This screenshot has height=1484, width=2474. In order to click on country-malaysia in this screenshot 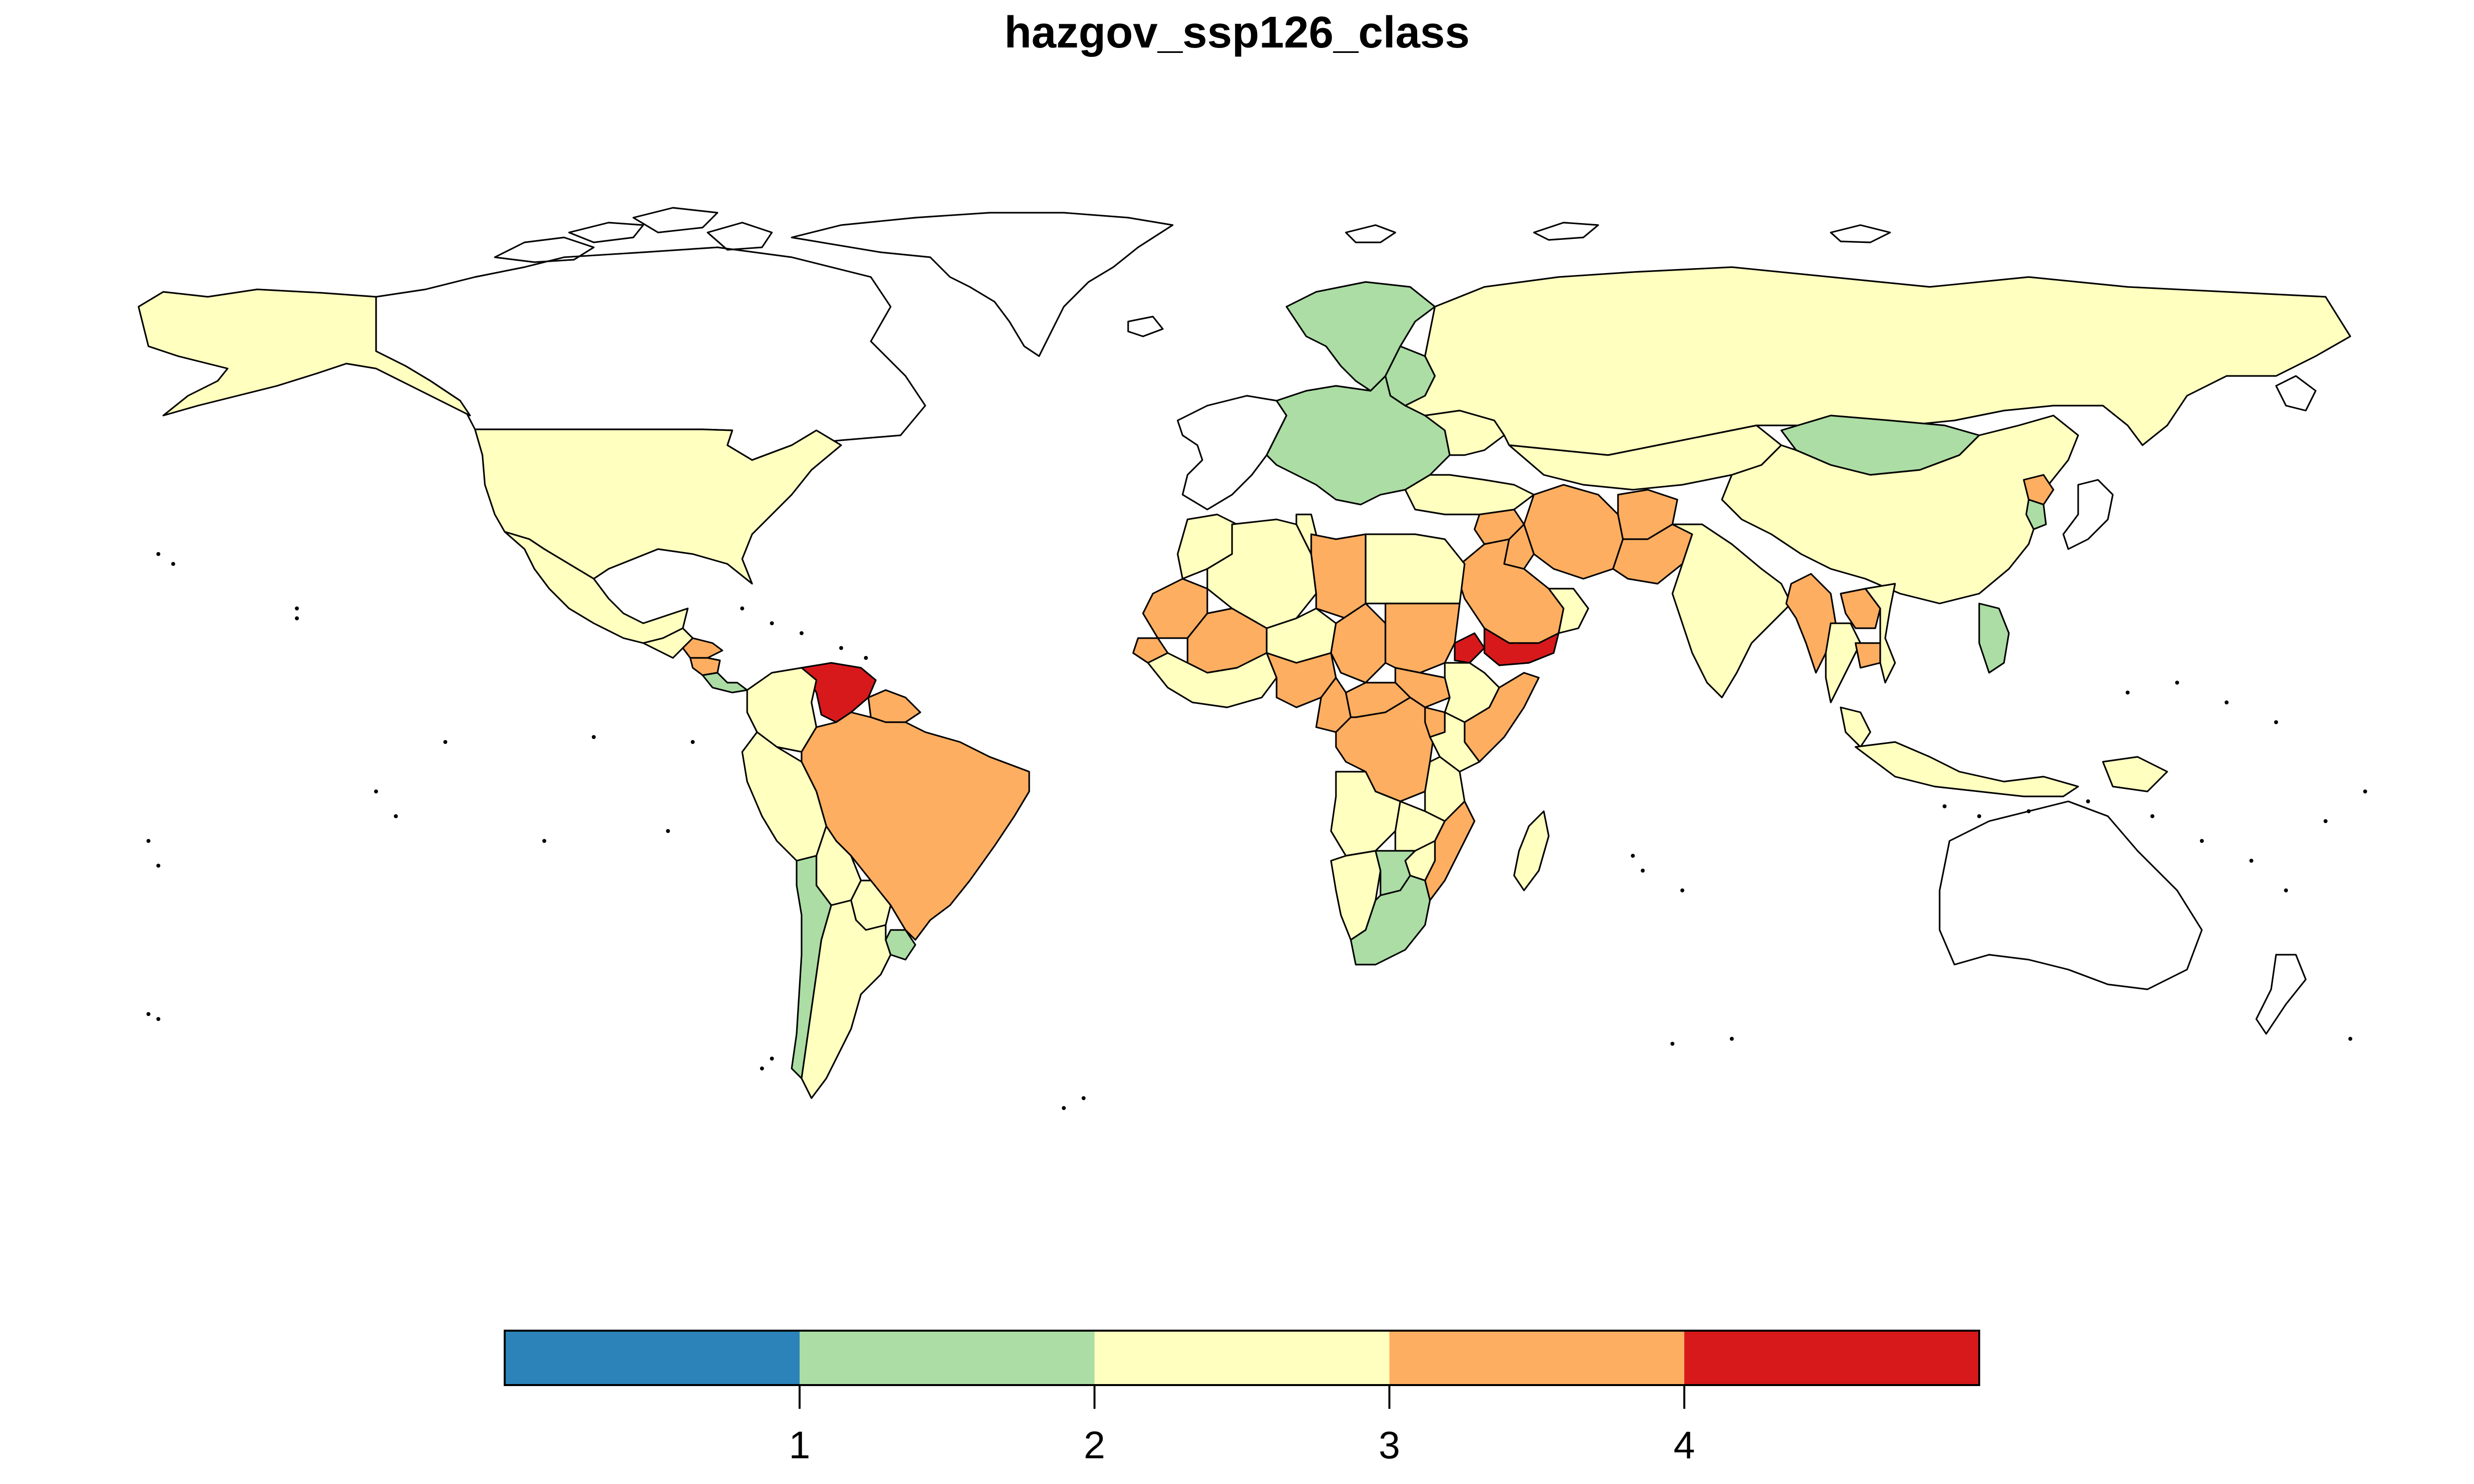, I will do `click(1856, 727)`.